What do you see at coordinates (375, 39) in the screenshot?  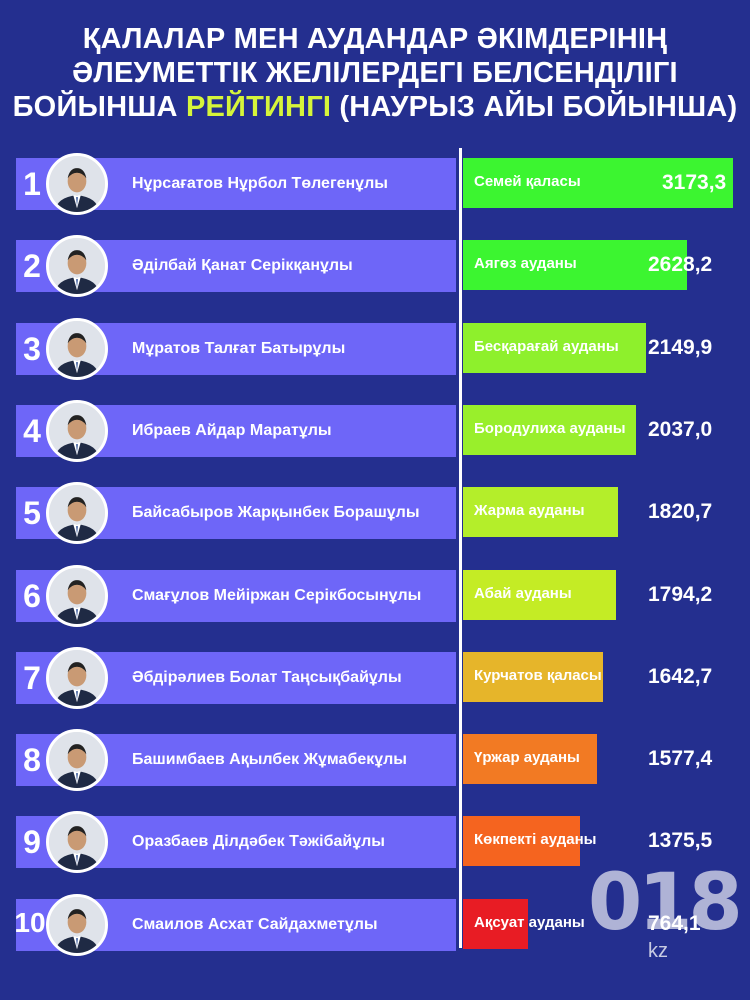 I see `title-line-1: ҚАЛАЛАР МЕН АУДАНДАР ӘКІМДЕРІНІҢ` at bounding box center [375, 39].